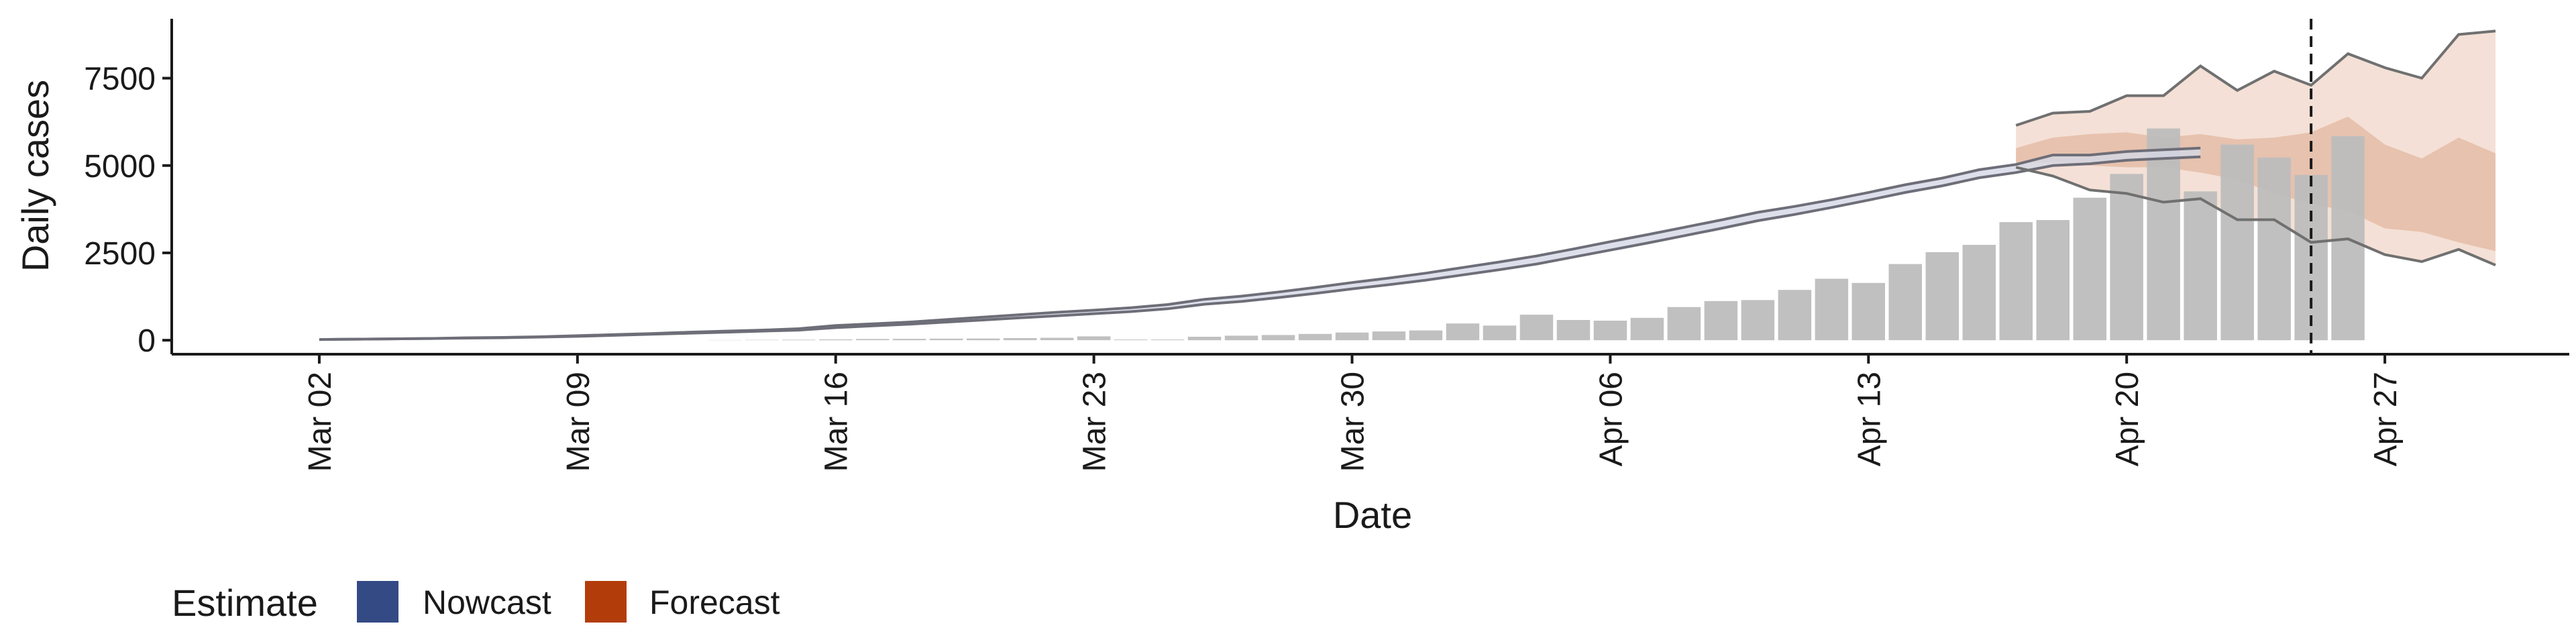 This screenshot has width=2576, height=644. Describe the element at coordinates (120, 79) in the screenshot. I see `y-tick-label-3: 7500` at that location.